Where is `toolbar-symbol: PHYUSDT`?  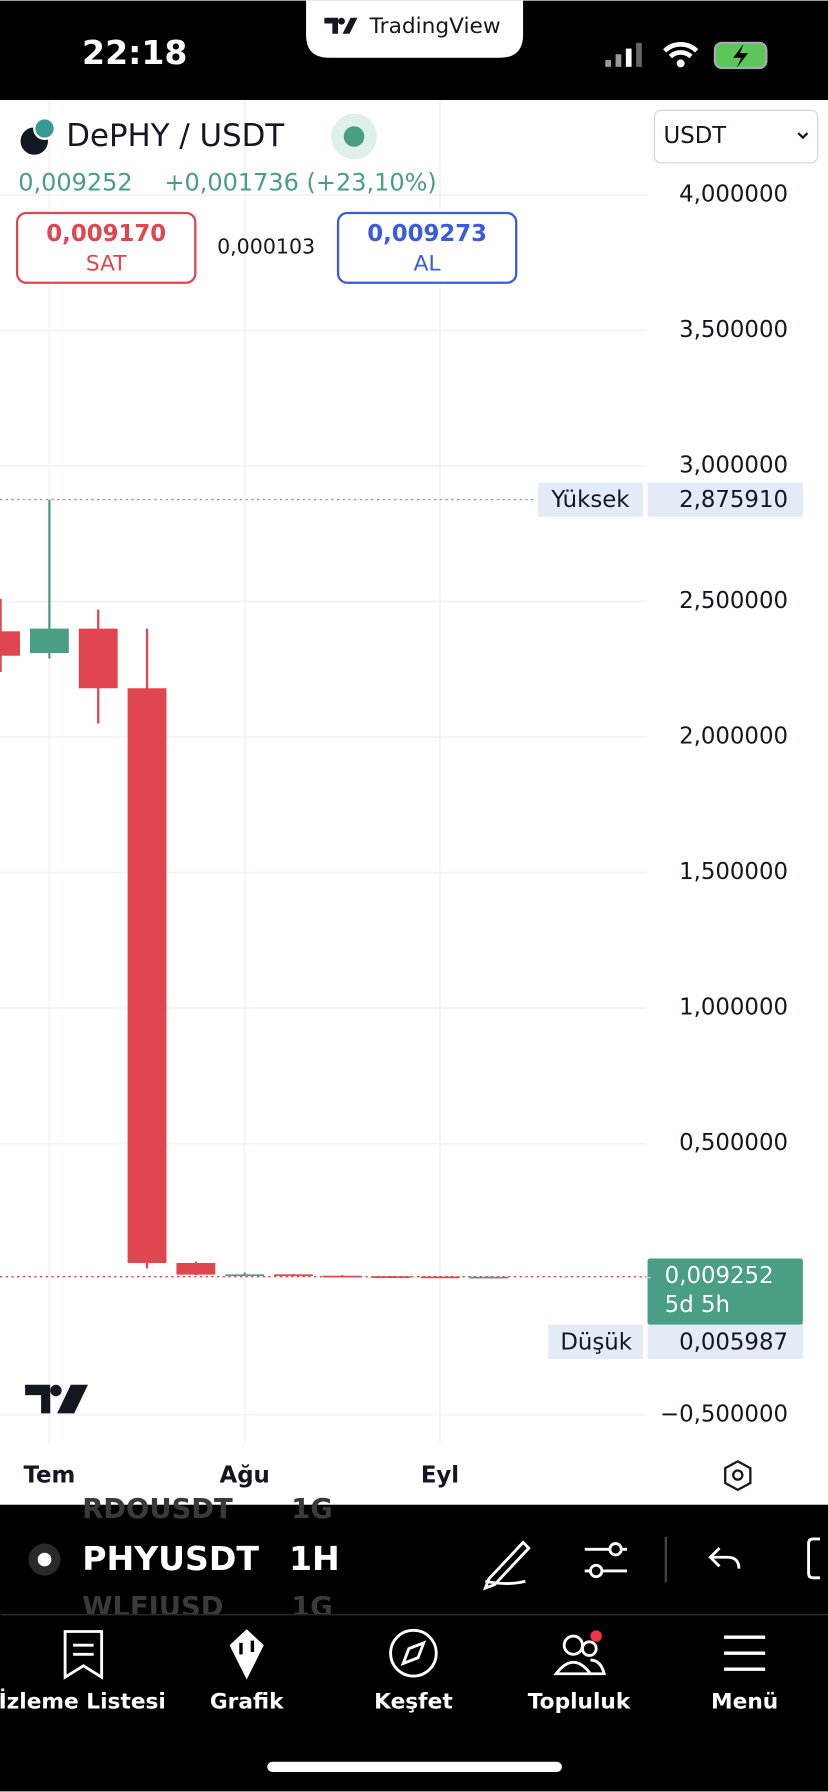
toolbar-symbol: PHYUSDT is located at coordinates (170, 1558).